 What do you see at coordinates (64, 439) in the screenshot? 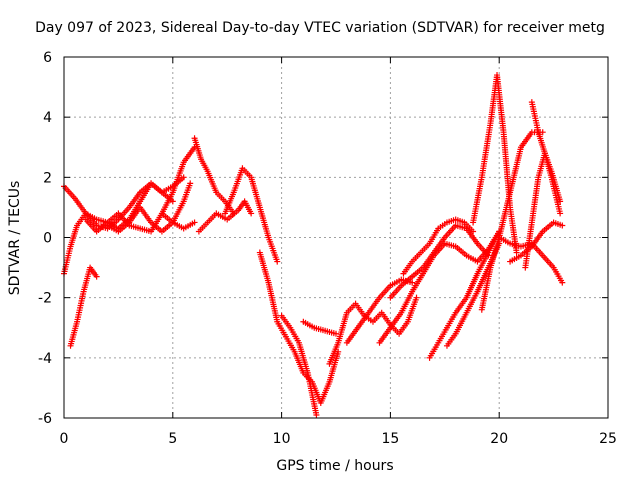
I see `x-tick-label: 0` at bounding box center [64, 439].